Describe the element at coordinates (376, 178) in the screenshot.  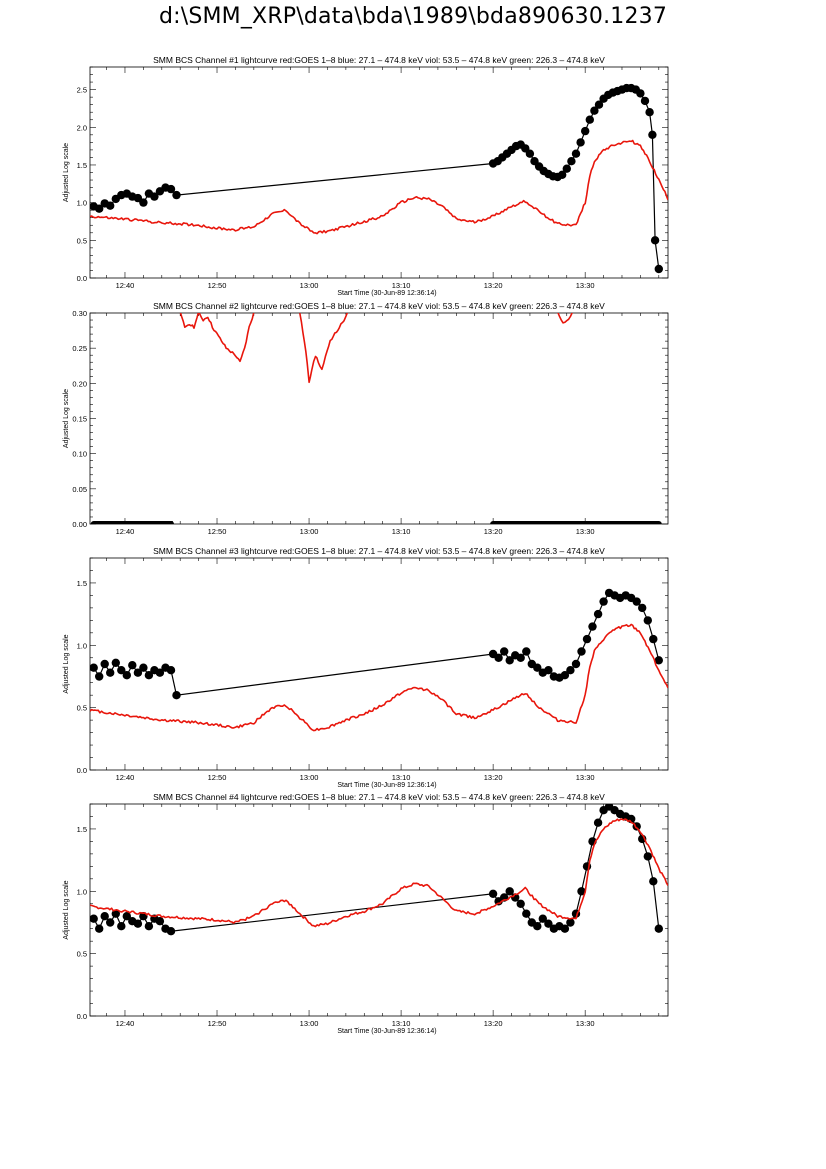
I see `bcs-series-line` at that location.